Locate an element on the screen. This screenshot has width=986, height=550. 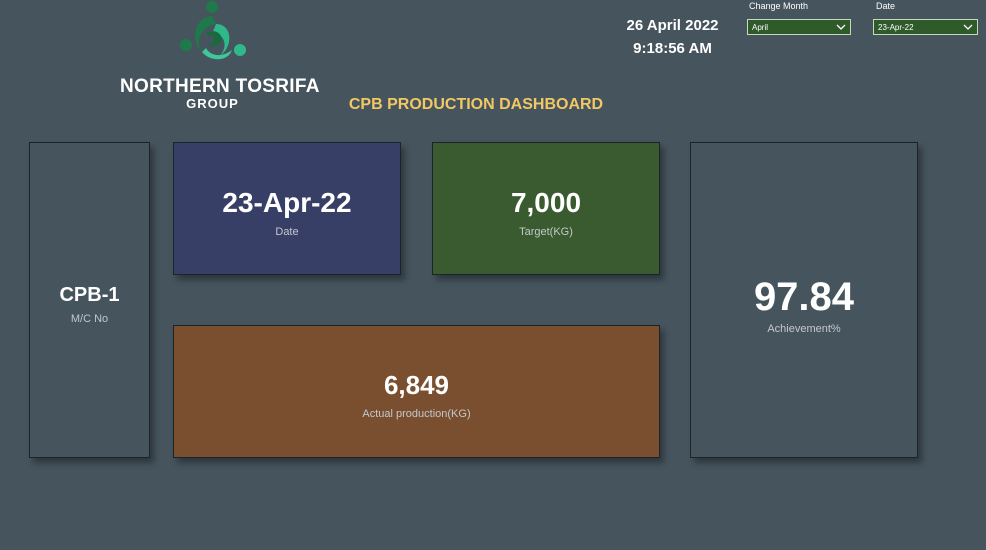
clock-date: 26 April 2022 is located at coordinates (672, 25).